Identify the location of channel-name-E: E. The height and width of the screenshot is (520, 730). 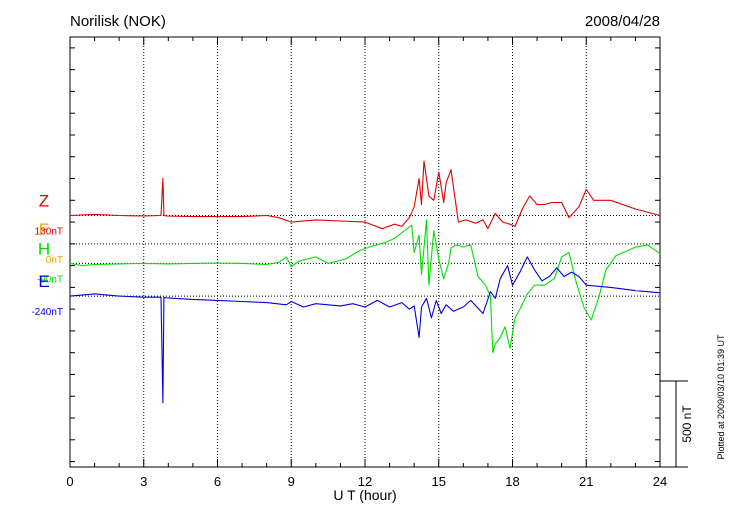
(43, 281).